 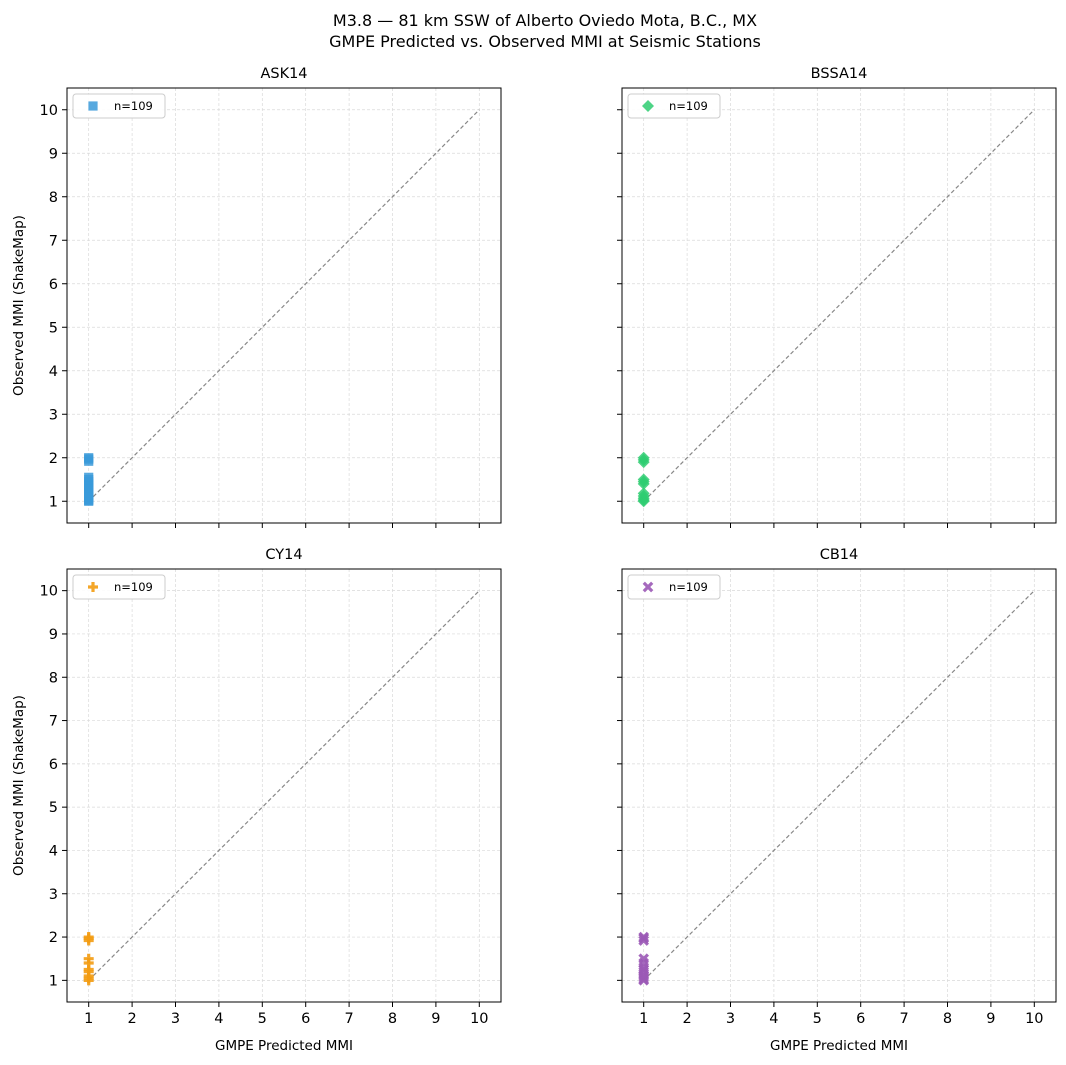 What do you see at coordinates (839, 74) in the screenshot?
I see `panel-title: BSSA14` at bounding box center [839, 74].